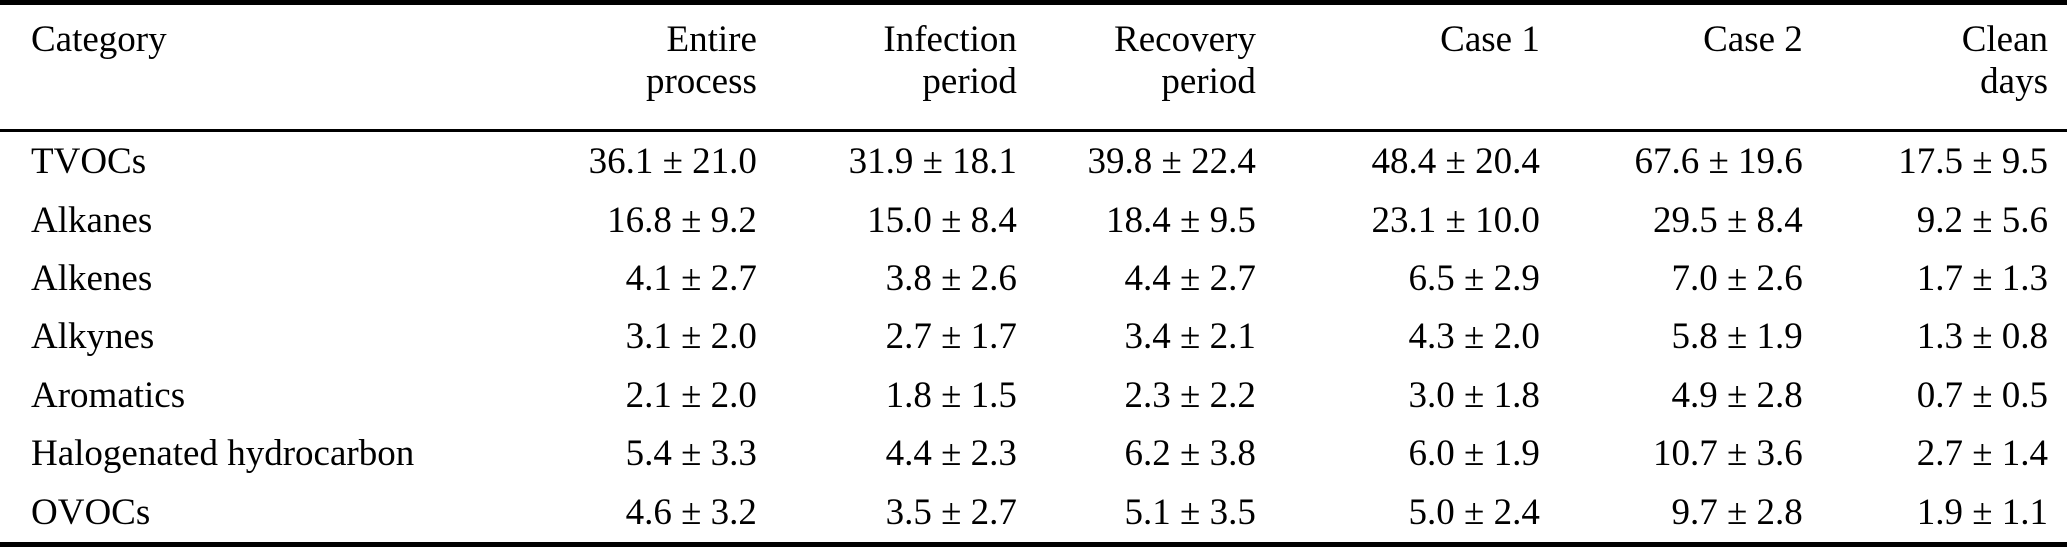  What do you see at coordinates (1982, 220) in the screenshot?
I see `cell-value: 9.2 ± 5.6` at bounding box center [1982, 220].